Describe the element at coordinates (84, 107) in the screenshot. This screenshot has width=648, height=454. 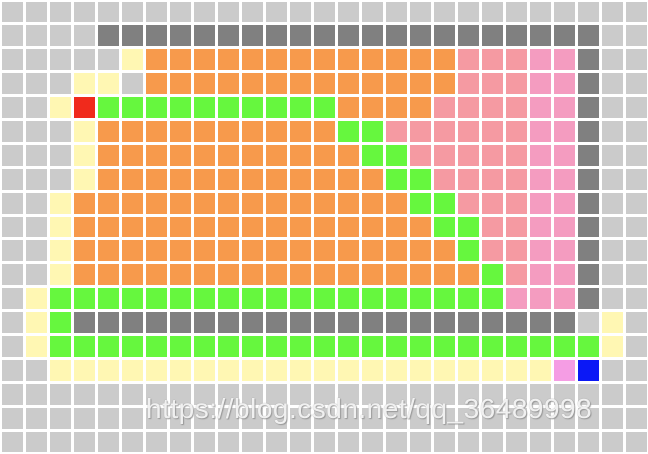
I see `start-tile` at that location.